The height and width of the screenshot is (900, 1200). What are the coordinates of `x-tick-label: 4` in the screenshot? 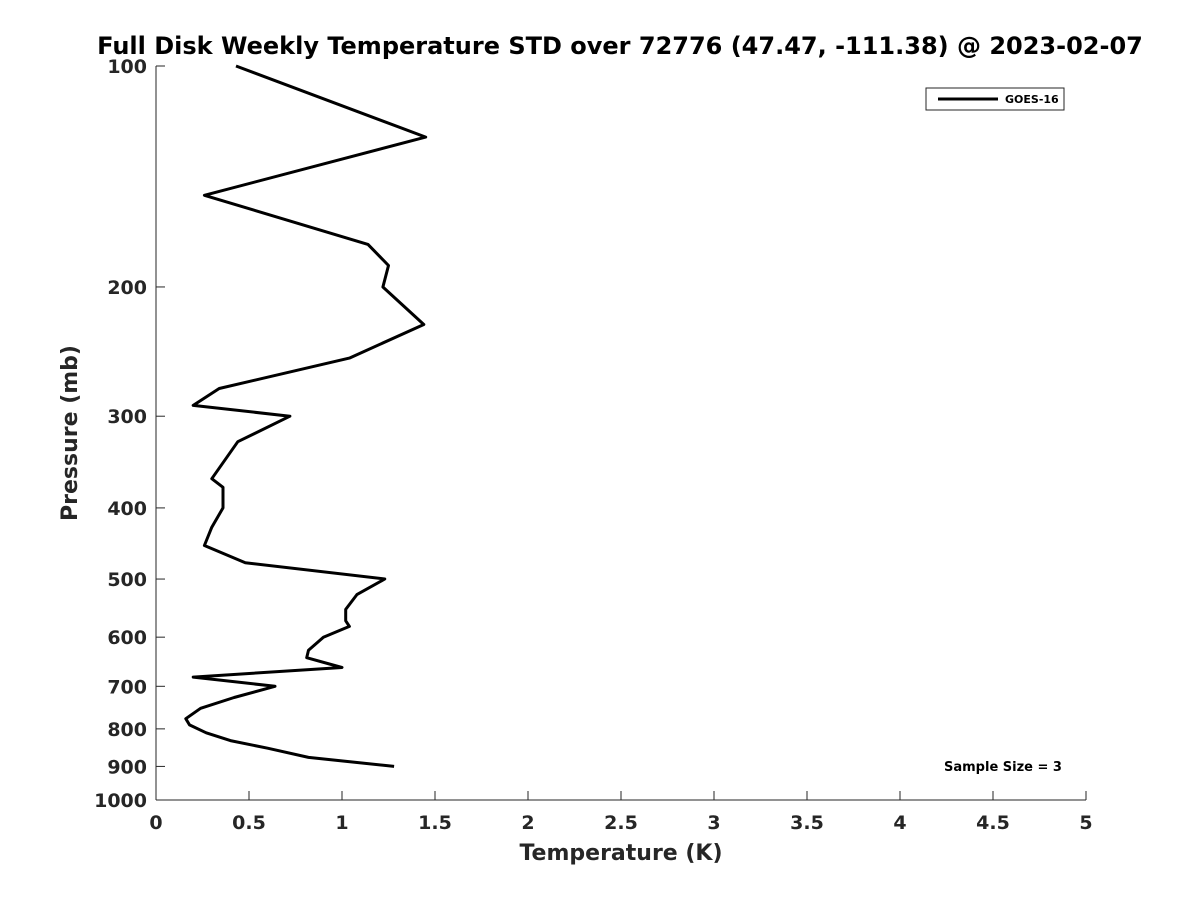 It's located at (899, 823).